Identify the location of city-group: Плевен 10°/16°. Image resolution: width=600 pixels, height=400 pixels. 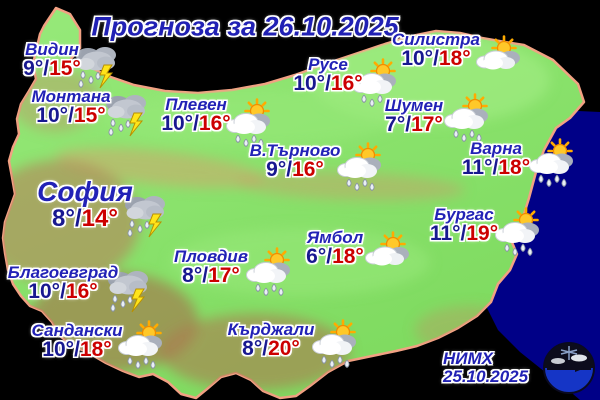
(195, 115).